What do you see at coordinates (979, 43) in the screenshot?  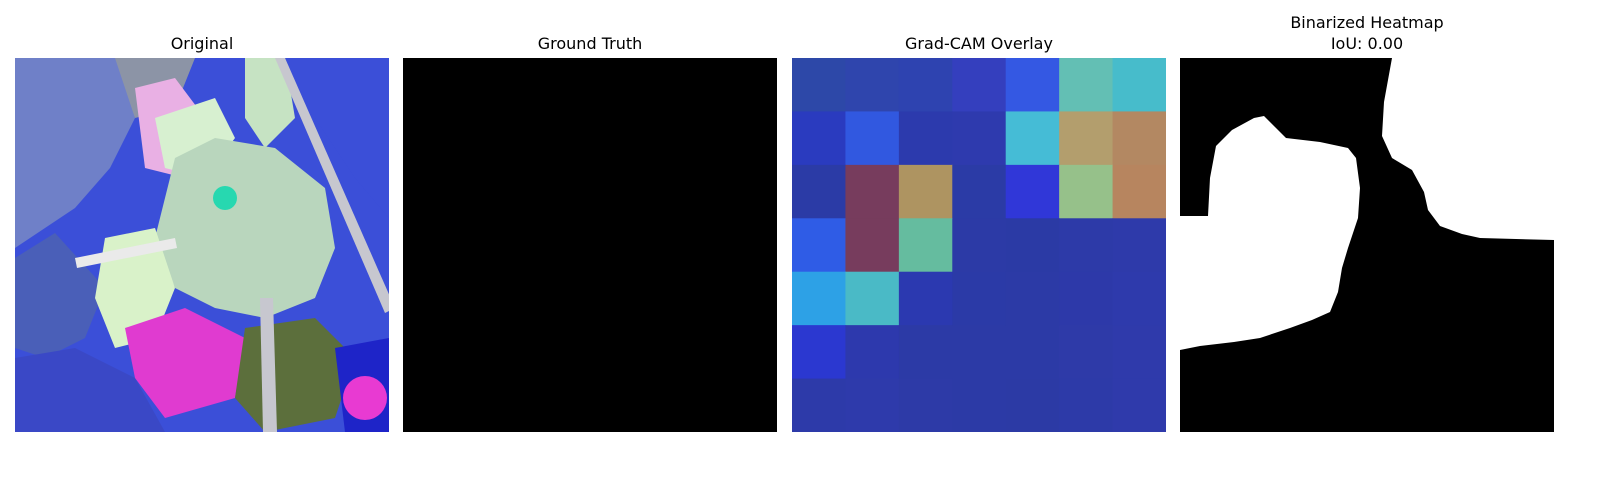 I see `panel-title-gradcam: Grad-CAM Overlay` at bounding box center [979, 43].